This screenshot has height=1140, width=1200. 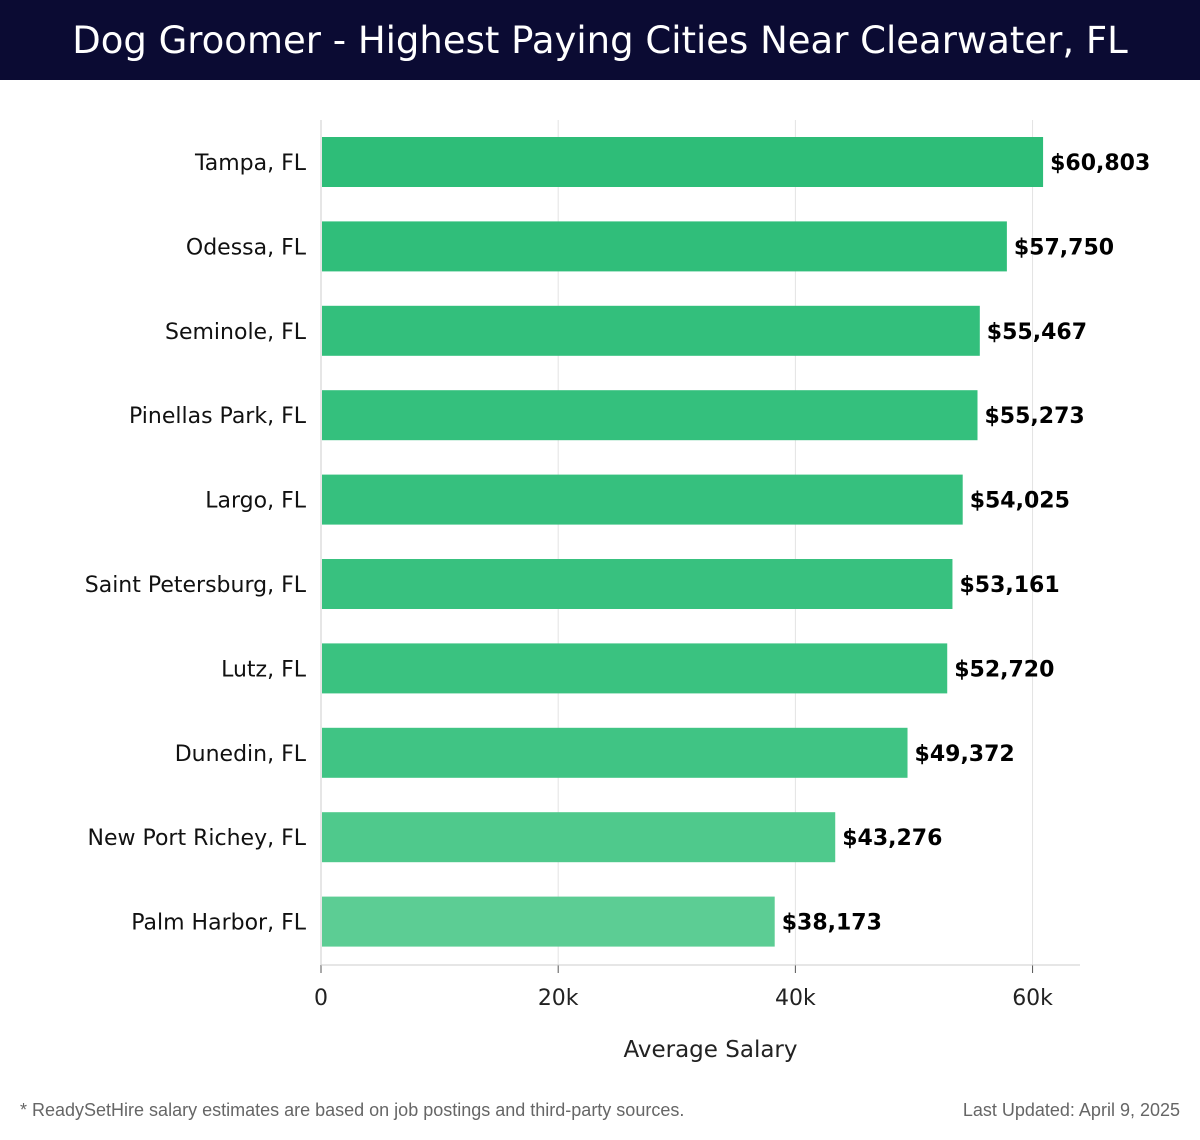 What do you see at coordinates (1037, 332) in the screenshot?
I see `value-label: $55,467` at bounding box center [1037, 332].